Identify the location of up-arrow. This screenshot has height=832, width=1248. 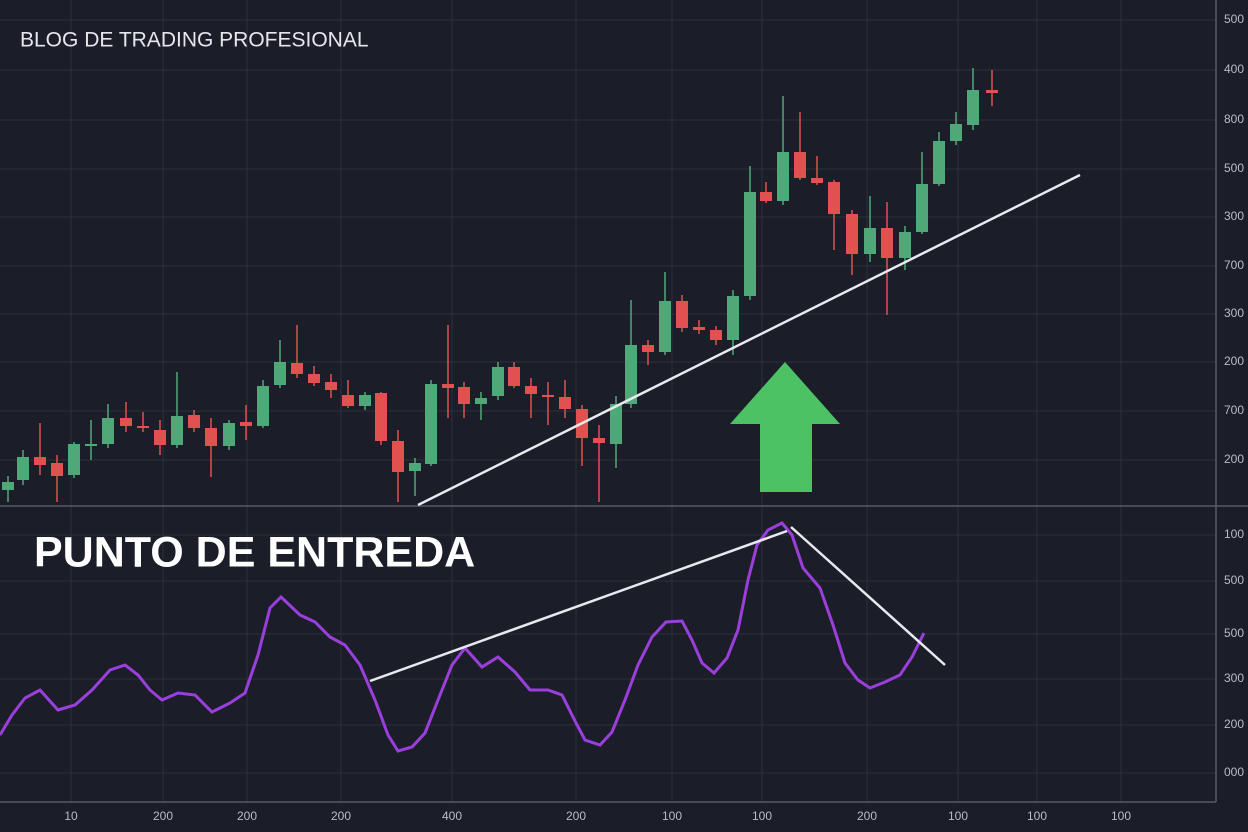
(785, 427).